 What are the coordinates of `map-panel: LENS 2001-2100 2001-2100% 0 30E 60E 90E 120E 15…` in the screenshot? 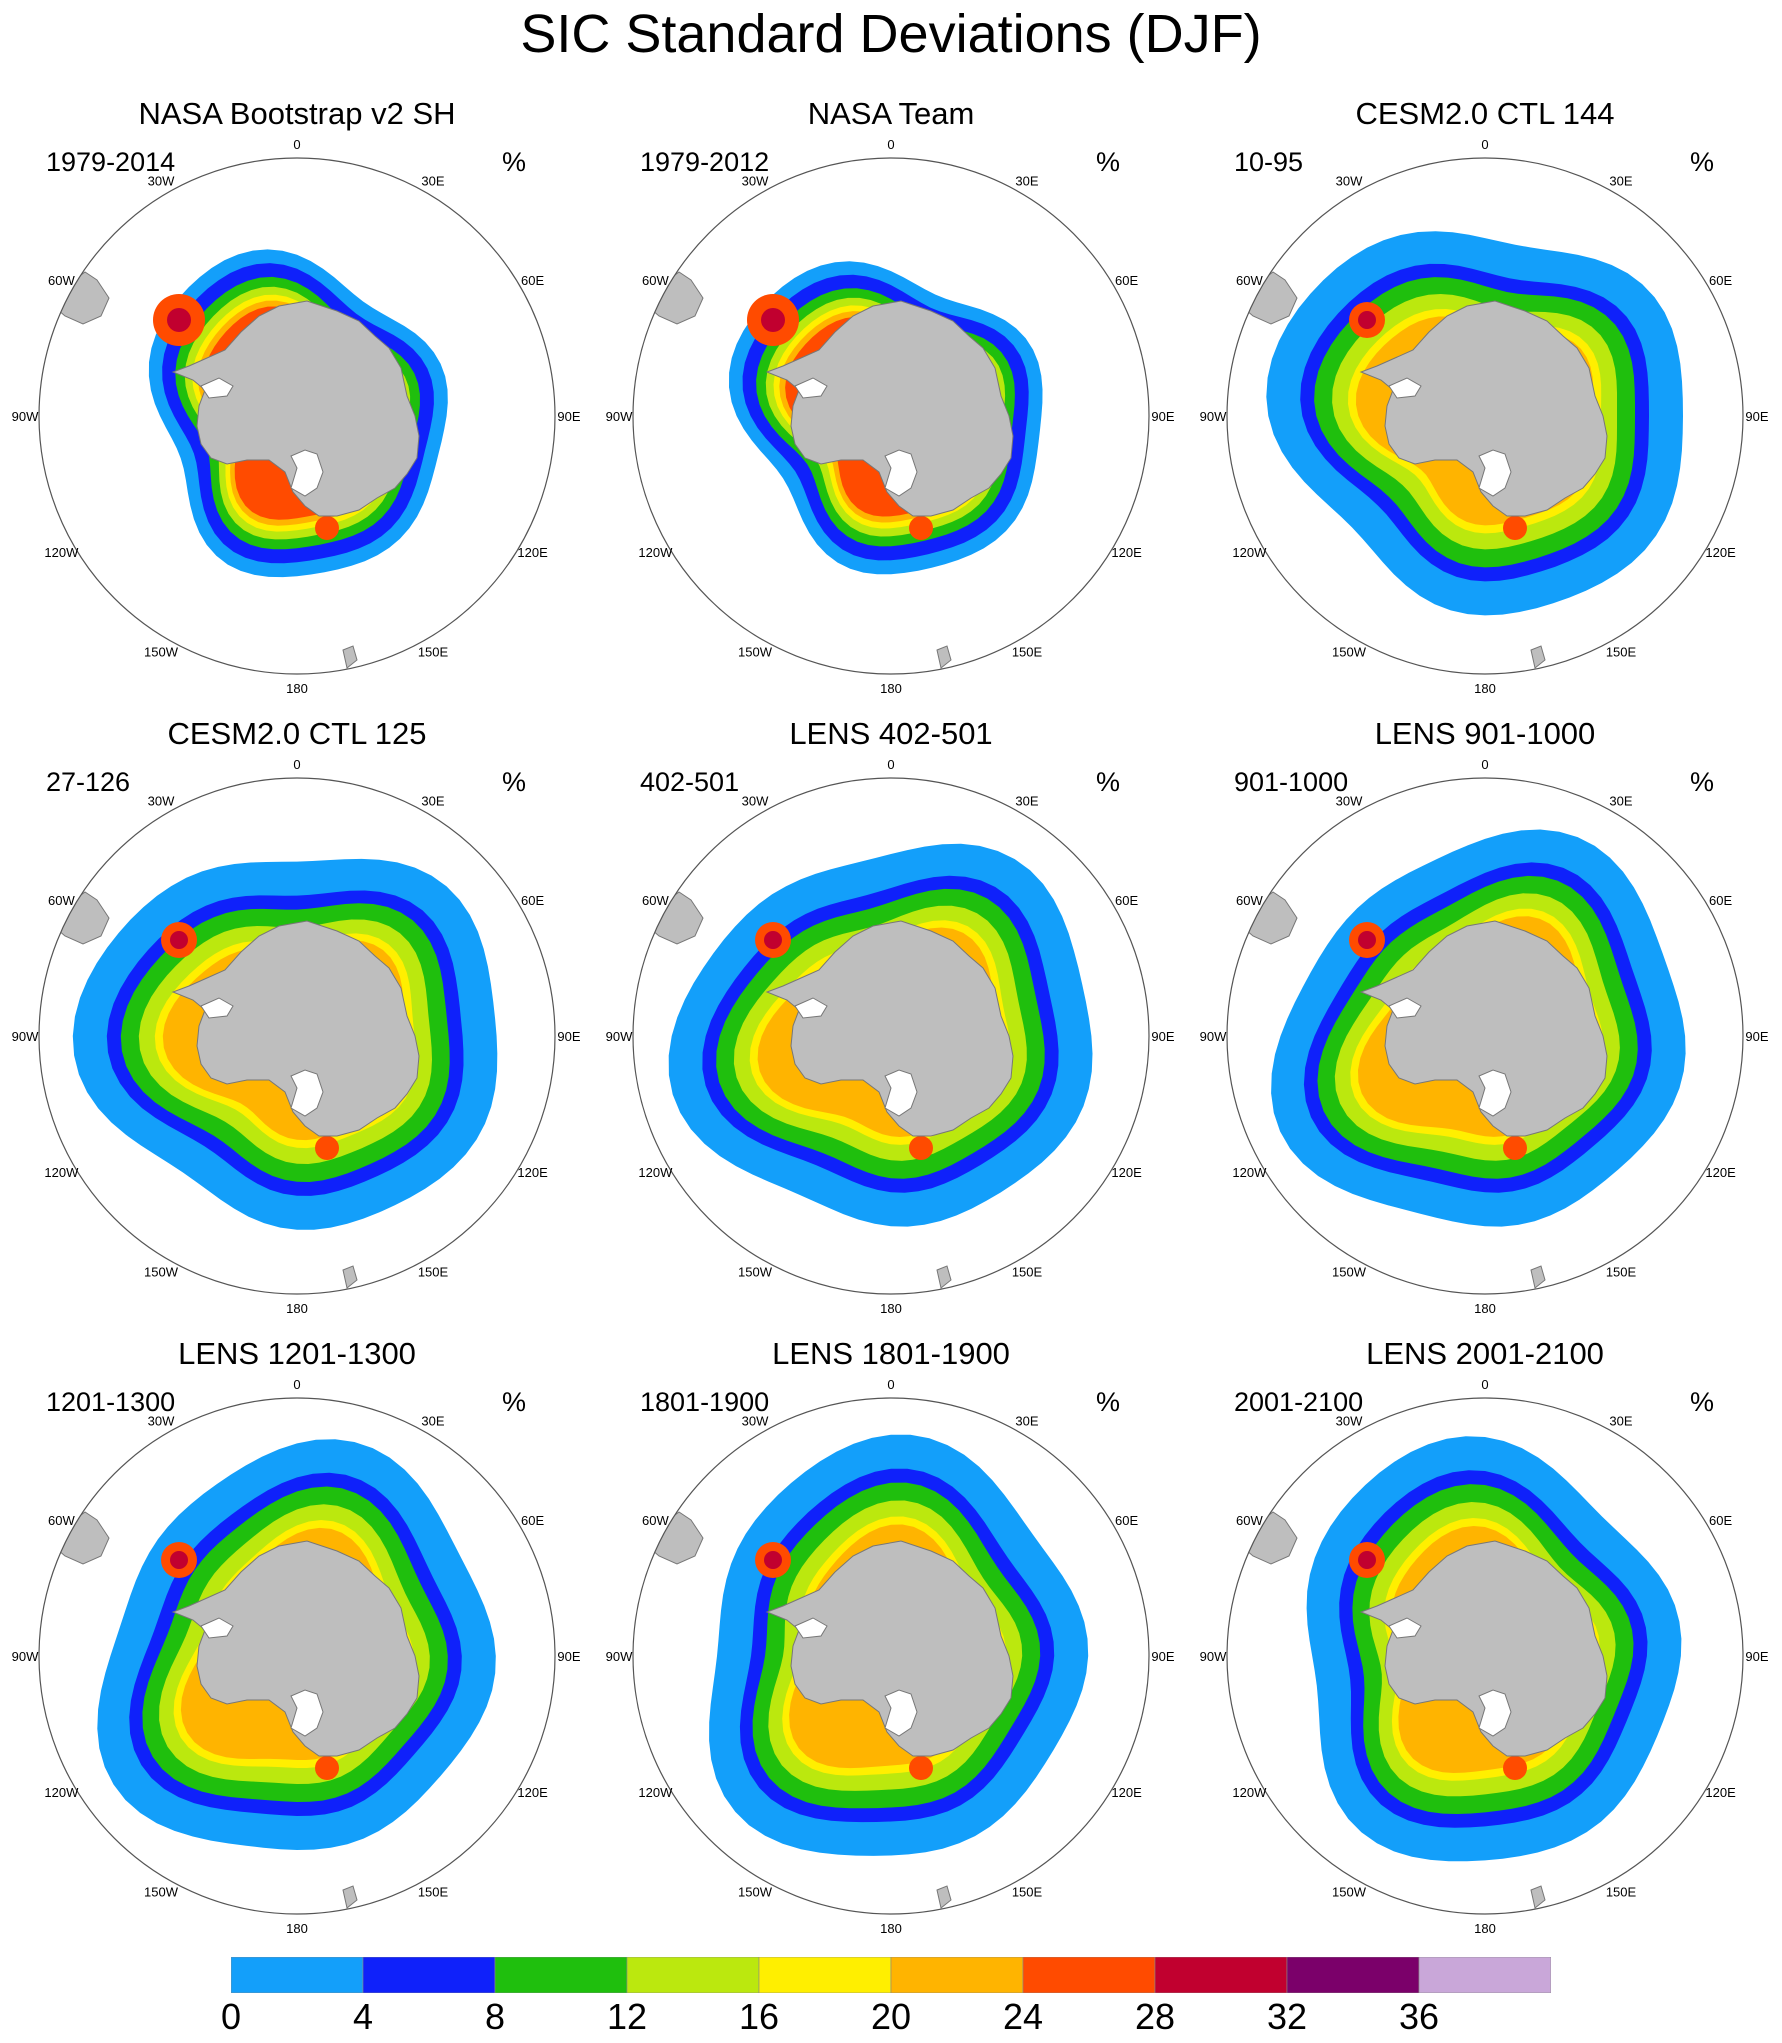 It's located at (1485, 1646).